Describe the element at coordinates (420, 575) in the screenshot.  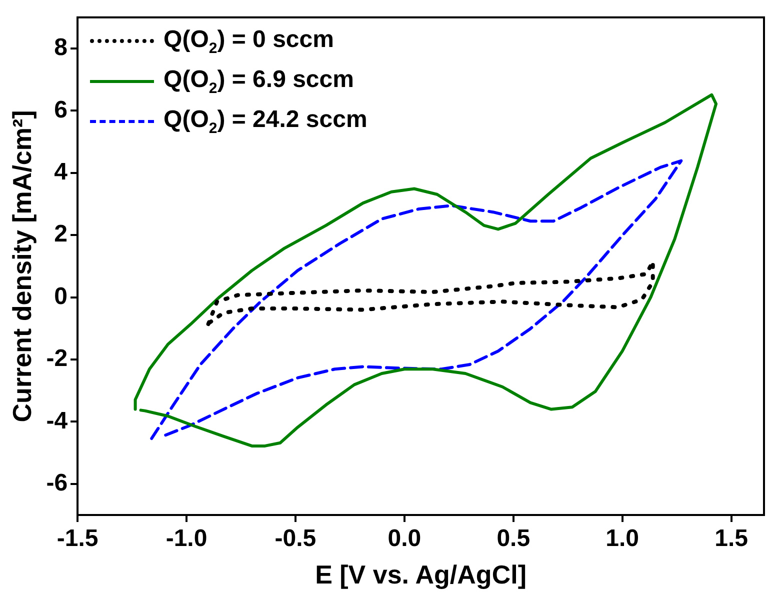
I see `x-axis-title: E [V vs. Ag/AgCl]` at that location.